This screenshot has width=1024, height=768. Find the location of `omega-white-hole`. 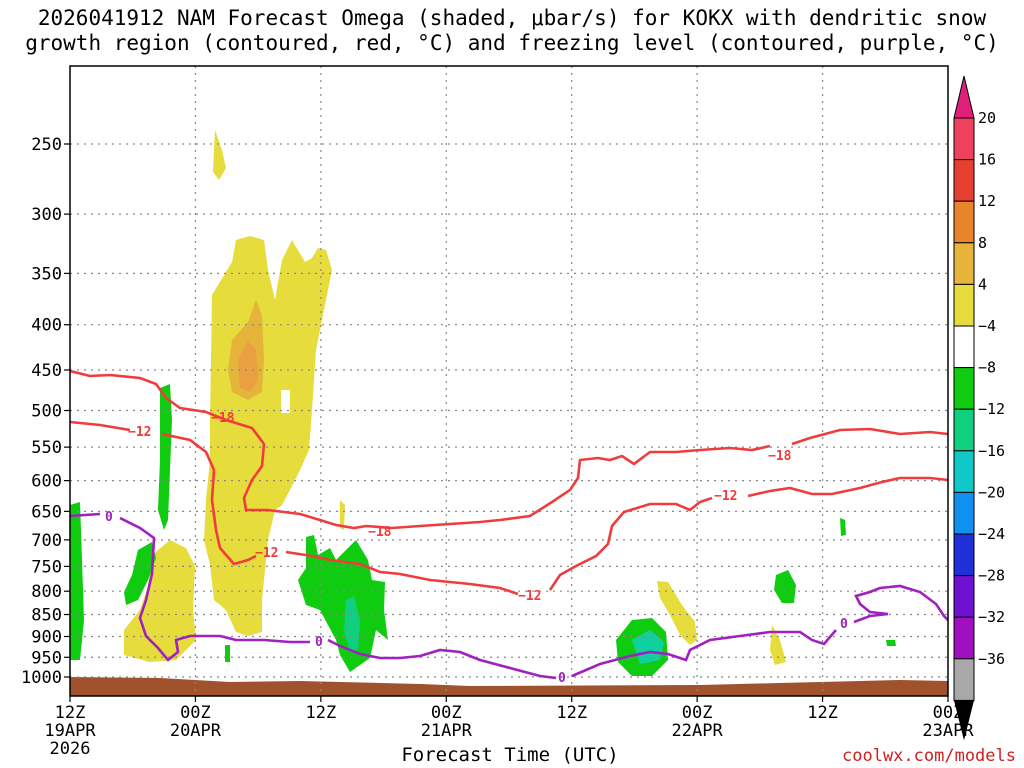

omega-white-hole is located at coordinates (285, 401).